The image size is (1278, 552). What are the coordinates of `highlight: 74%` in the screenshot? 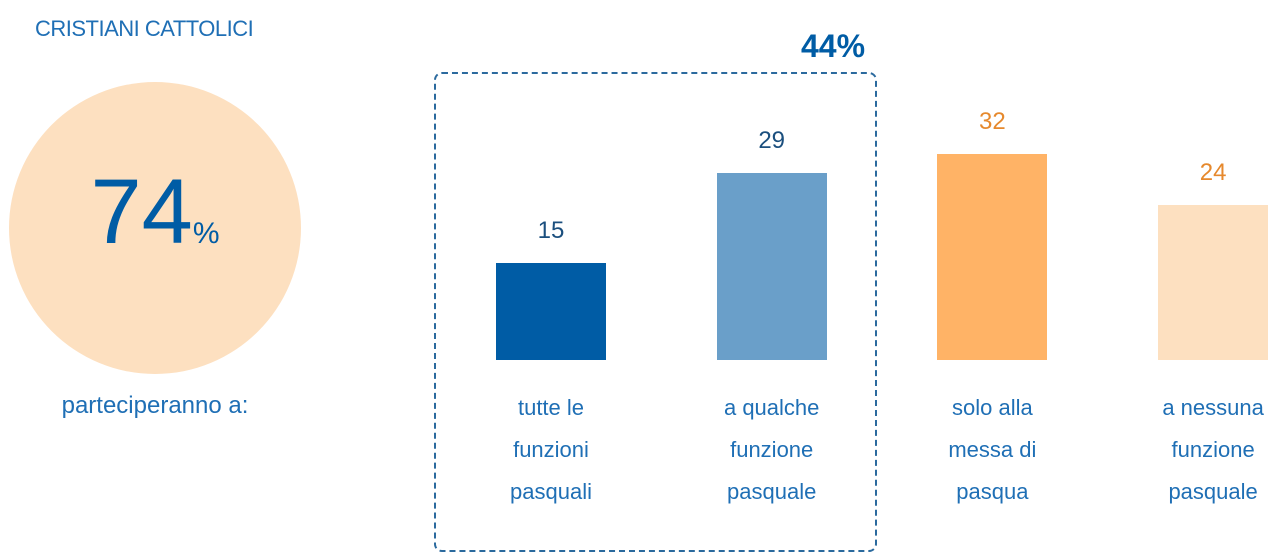 It's located at (155, 212).